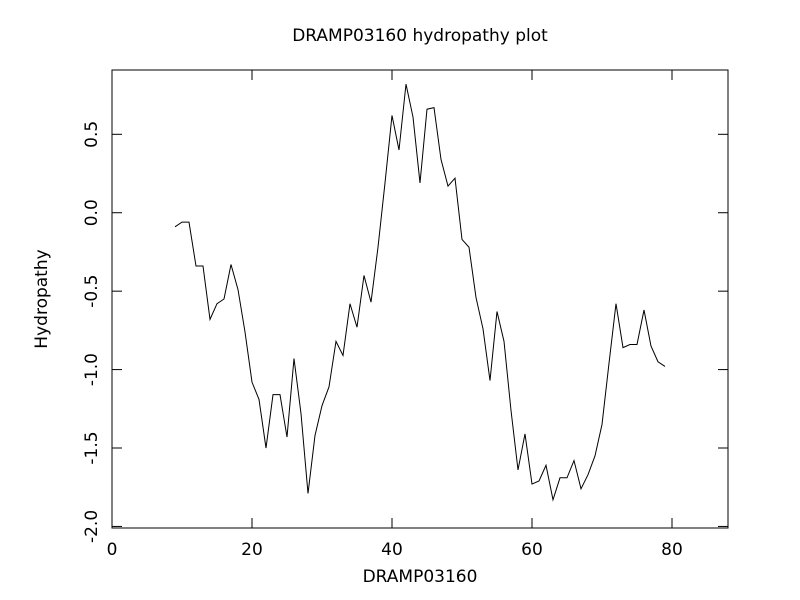  I want to click on x-tick-label: 60, so click(532, 550).